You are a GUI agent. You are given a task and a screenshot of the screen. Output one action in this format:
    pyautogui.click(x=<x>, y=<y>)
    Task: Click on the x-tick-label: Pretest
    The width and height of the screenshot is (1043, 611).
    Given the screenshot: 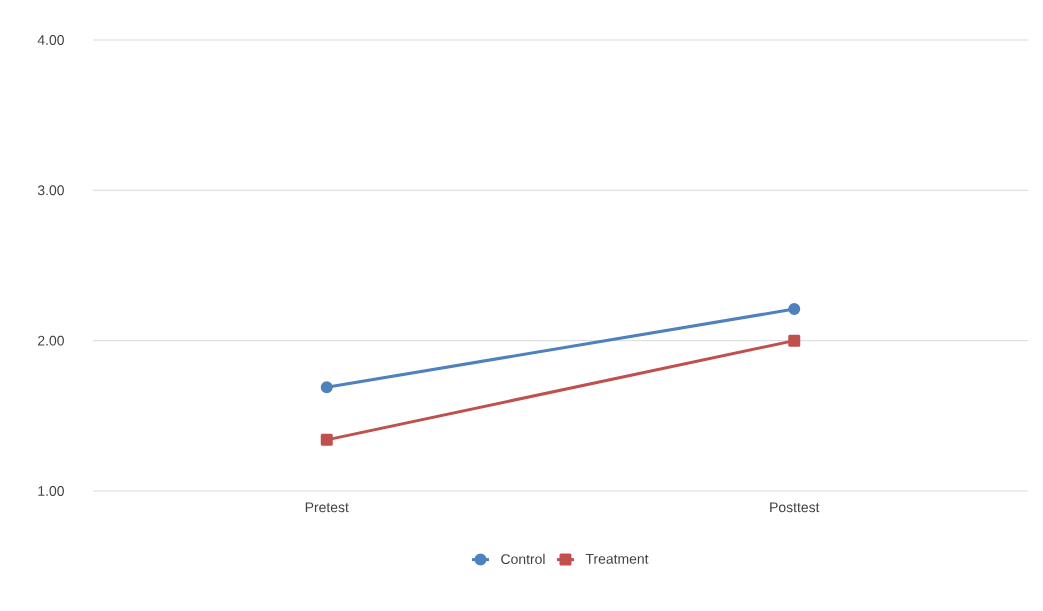 What is the action you would take?
    pyautogui.click(x=327, y=507)
    